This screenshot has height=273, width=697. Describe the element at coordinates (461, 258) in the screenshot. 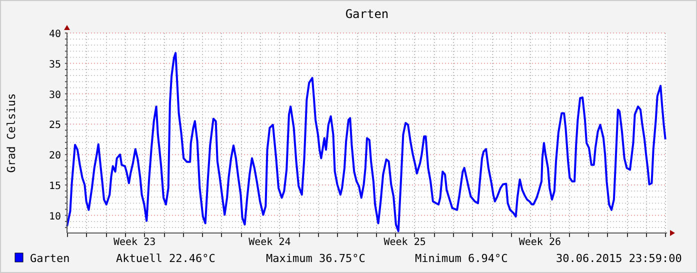

I see `text: Minimum 6.94°C` at that location.